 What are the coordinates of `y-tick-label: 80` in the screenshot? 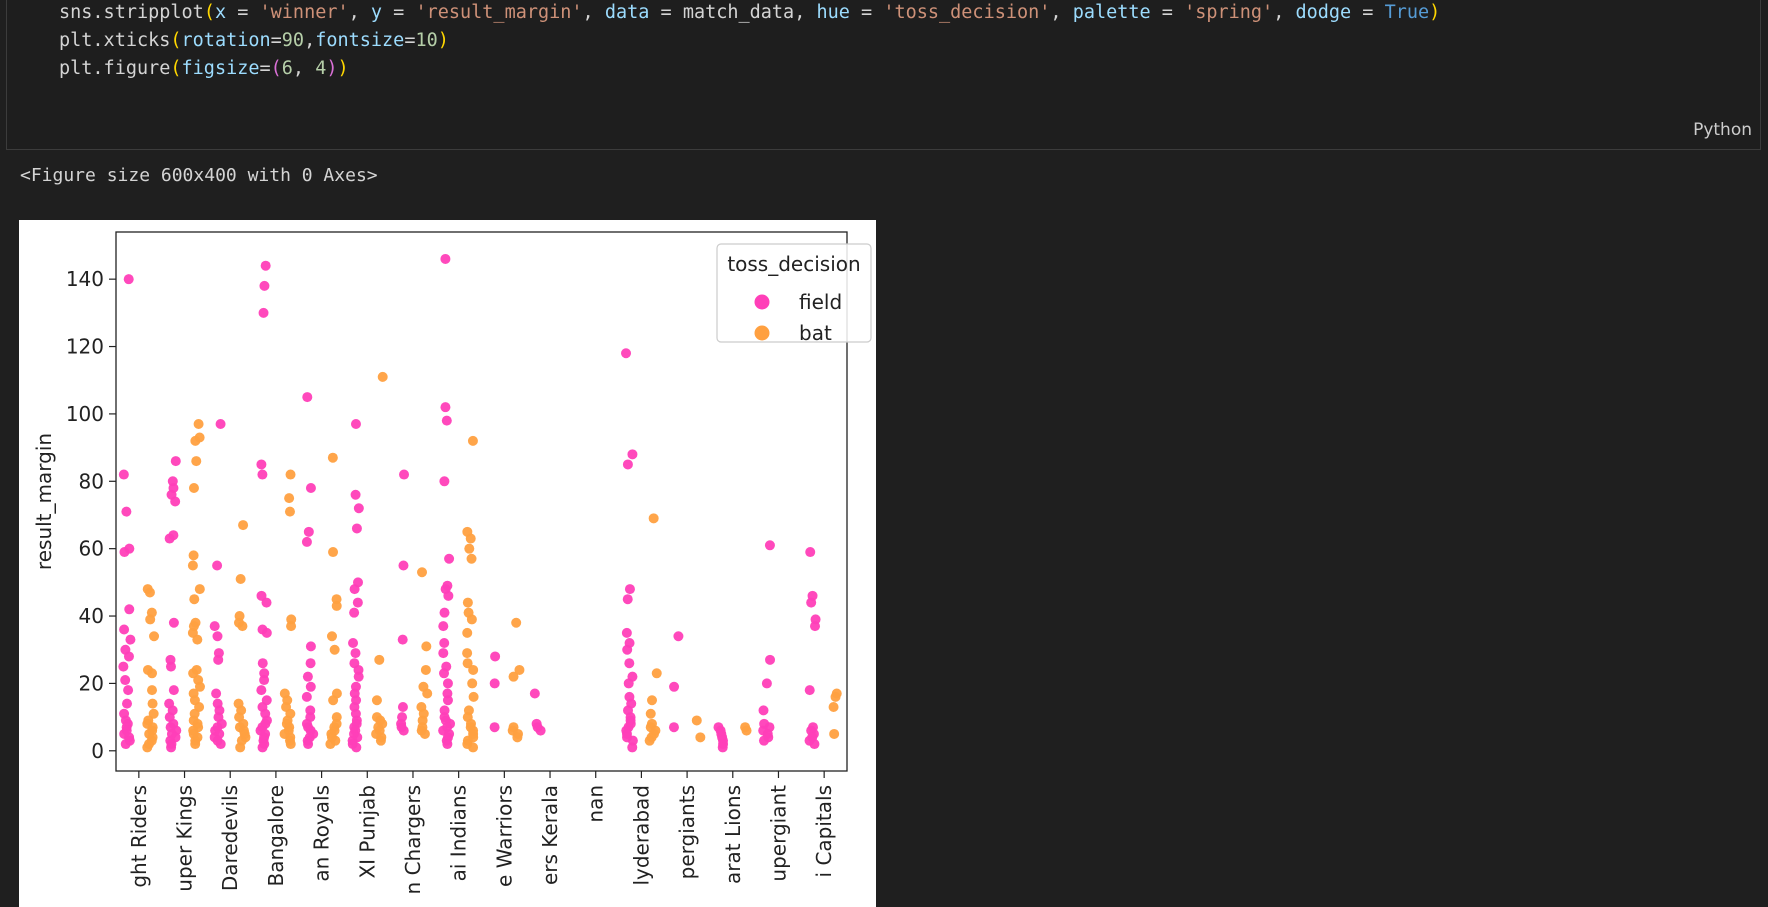 It's located at (91, 481).